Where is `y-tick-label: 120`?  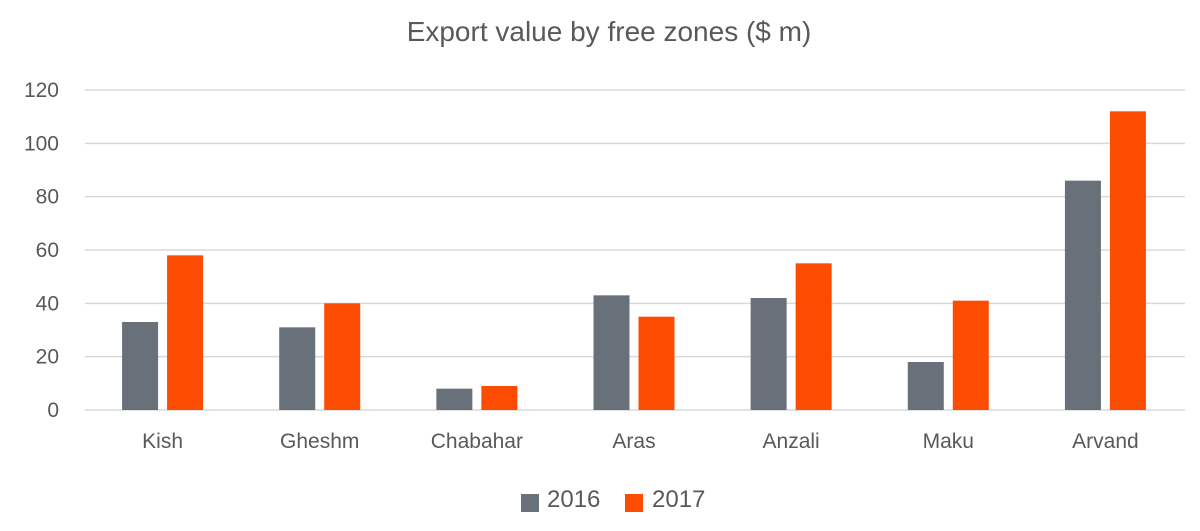 y-tick-label: 120 is located at coordinates (41, 90).